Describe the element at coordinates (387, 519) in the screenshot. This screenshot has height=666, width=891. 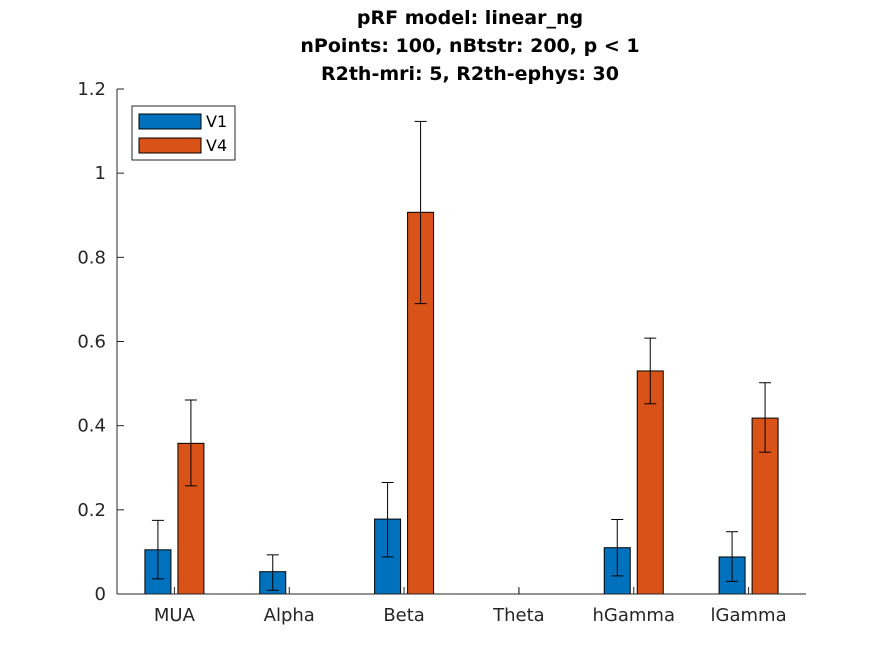
I see `error-bar-v1-beta` at that location.